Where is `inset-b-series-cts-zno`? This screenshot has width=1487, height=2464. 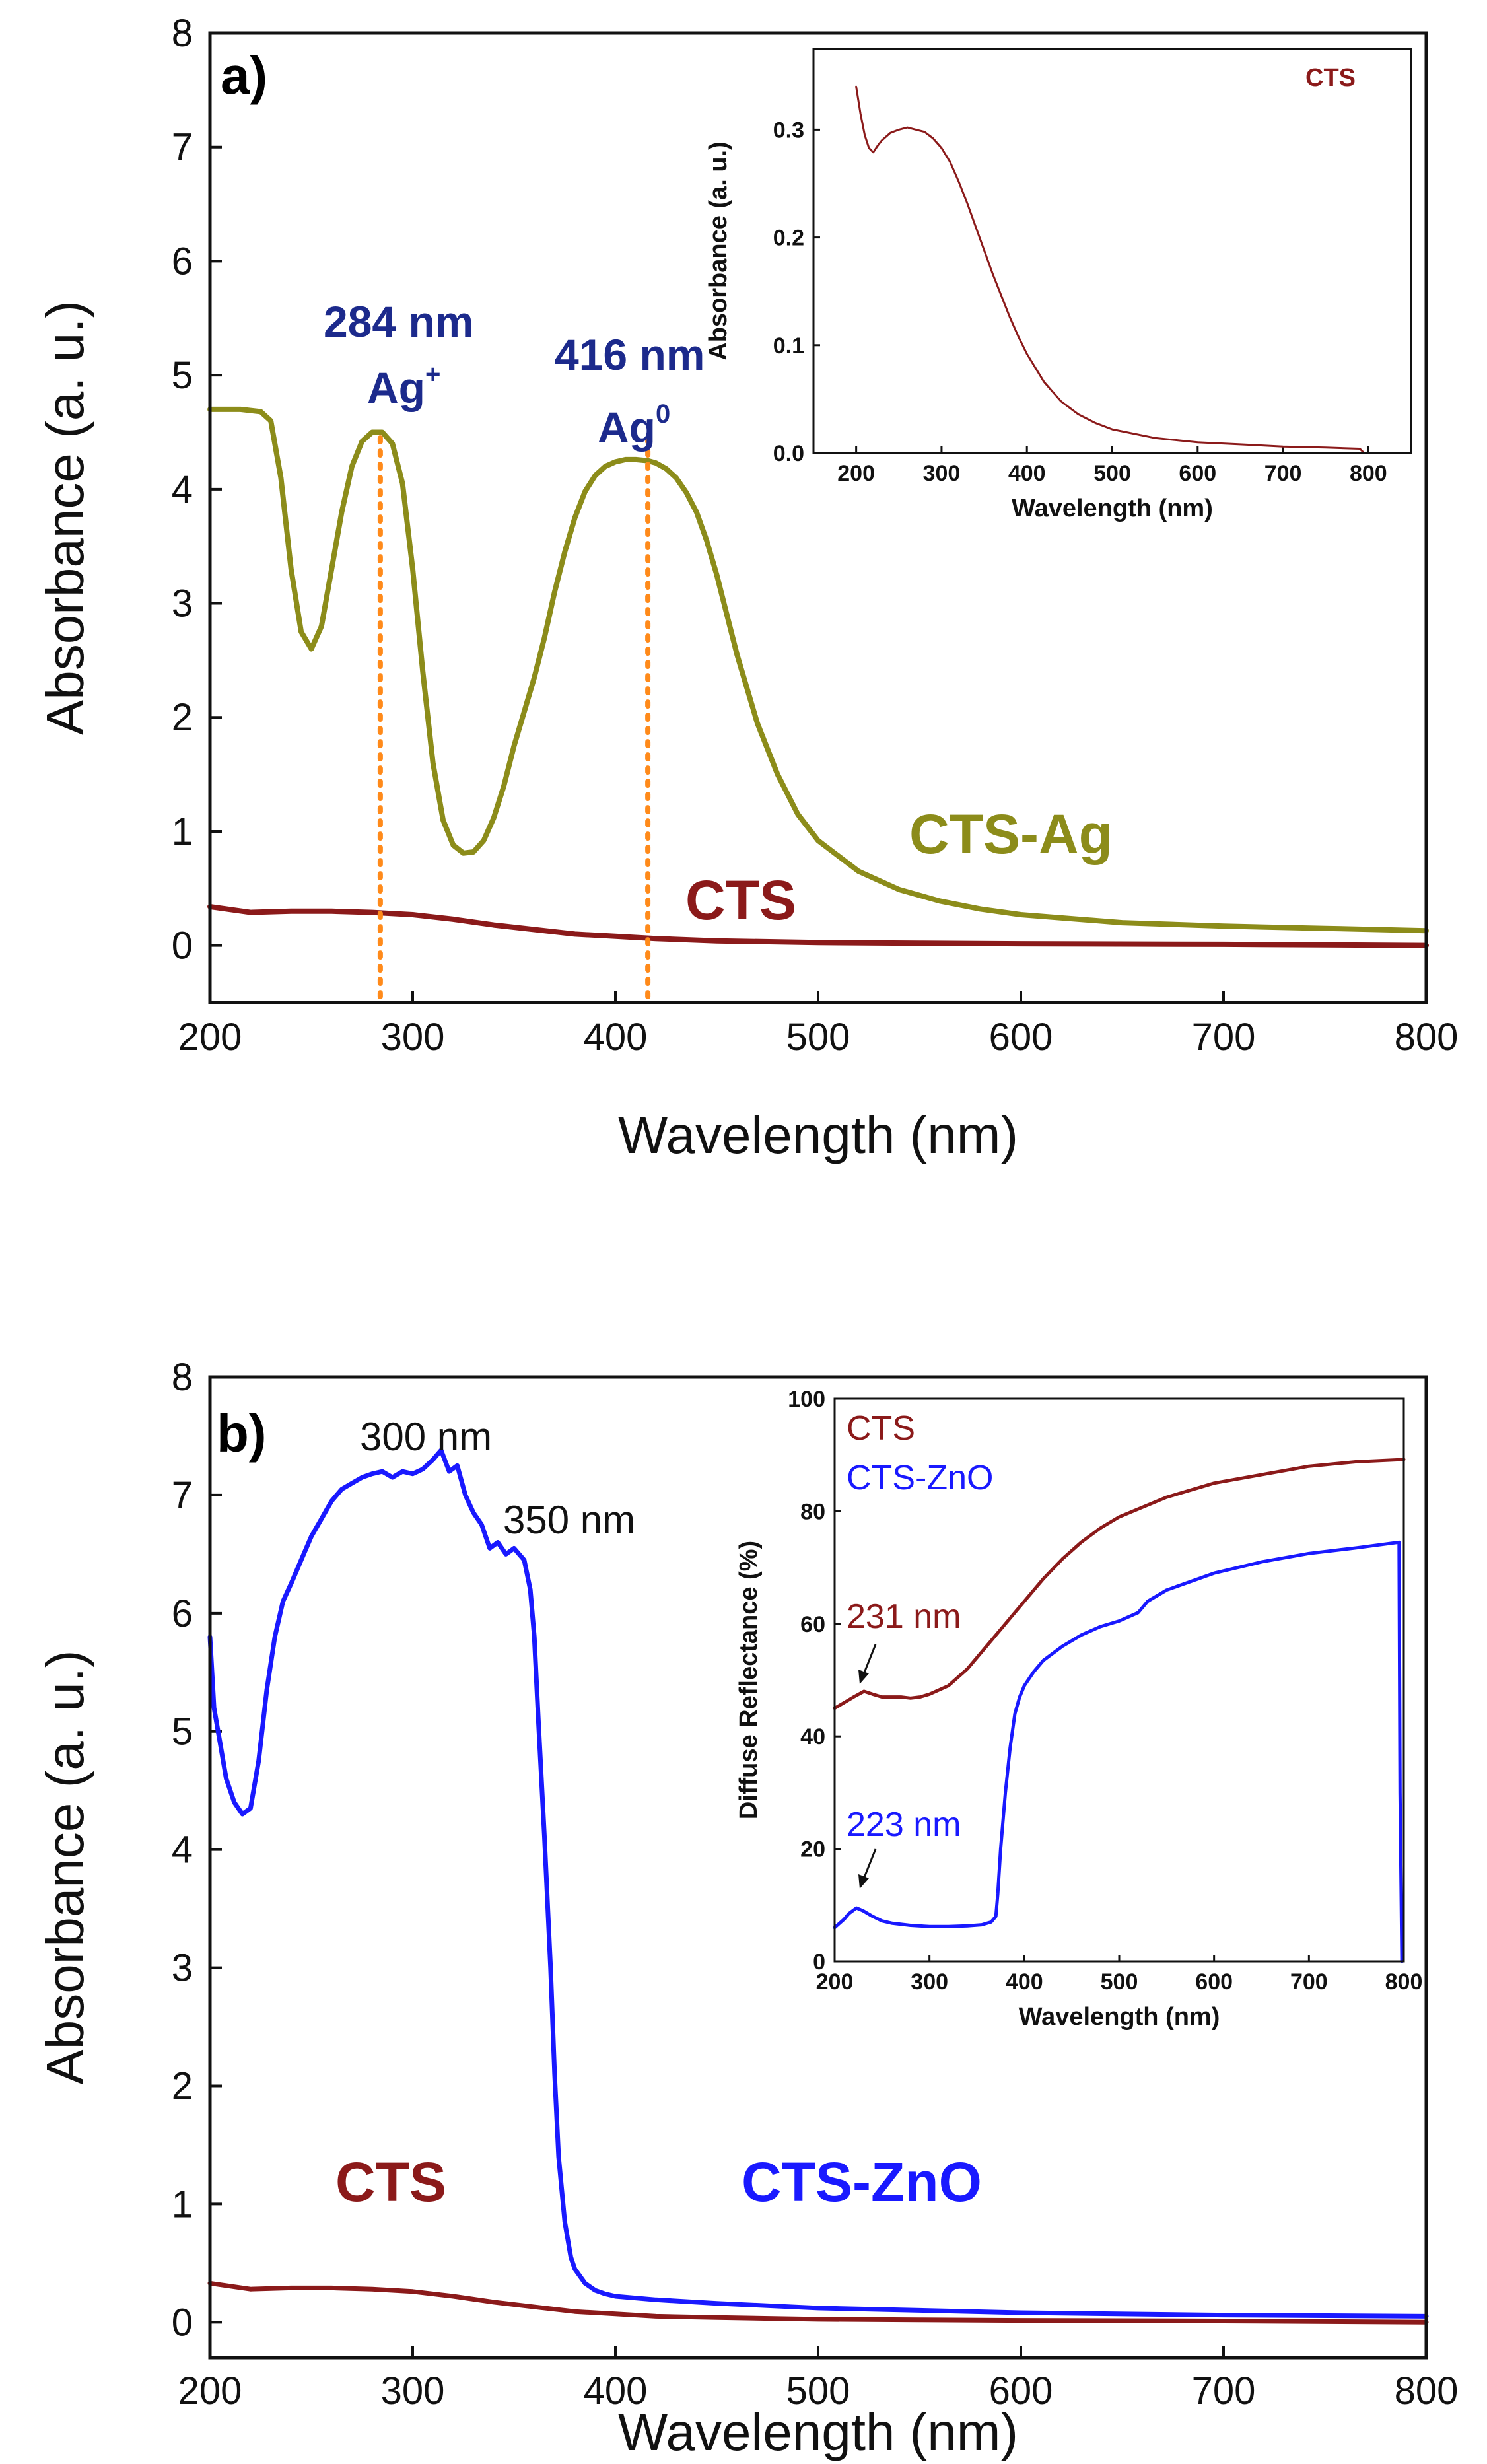 inset-b-series-cts-zno is located at coordinates (1118, 1751).